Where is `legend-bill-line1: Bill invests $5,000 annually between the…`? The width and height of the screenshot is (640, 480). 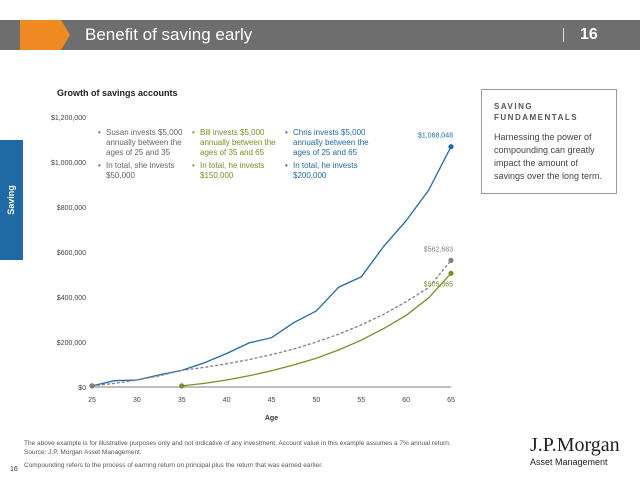
legend-bill-line1: Bill invests $5,000 annually between the… is located at coordinates (237, 143).